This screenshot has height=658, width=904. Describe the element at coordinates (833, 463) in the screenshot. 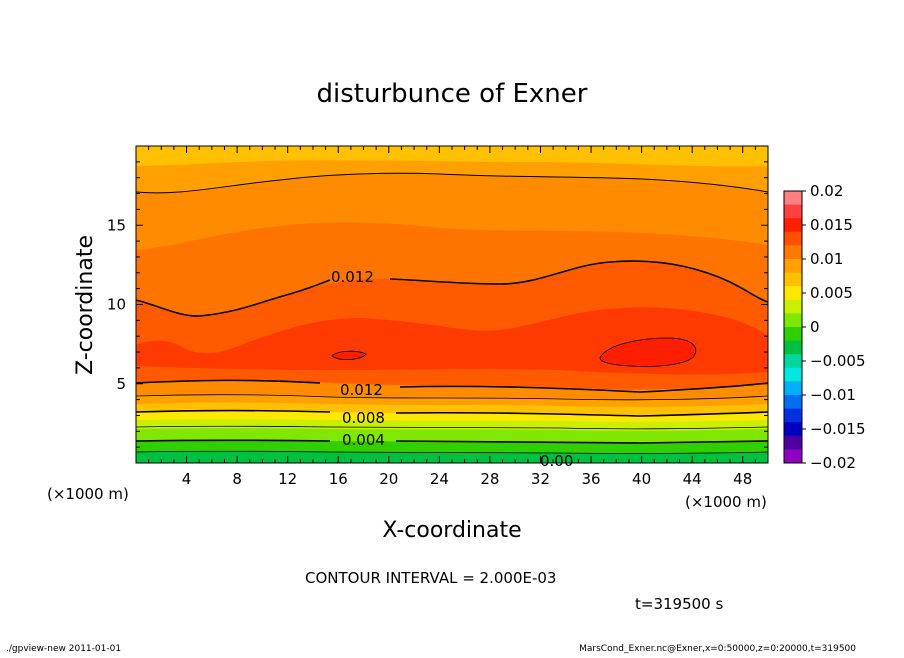

I see `colorbar-tick-label: −0.02` at that location.